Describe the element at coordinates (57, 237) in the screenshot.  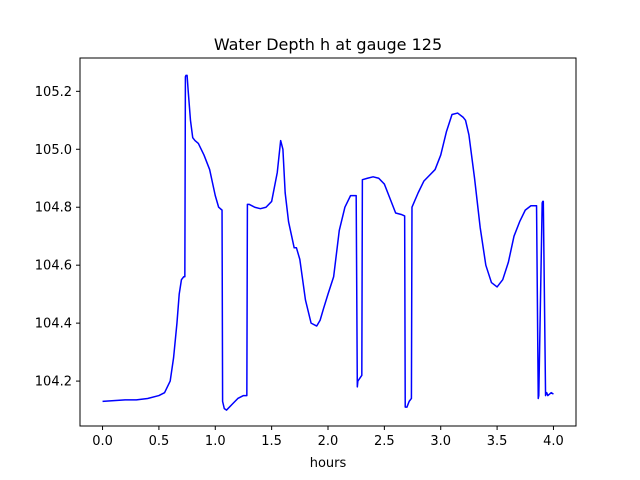
I see `y-axis: 104.2 104.4 104.6 104.8 105.0 105.2` at that location.